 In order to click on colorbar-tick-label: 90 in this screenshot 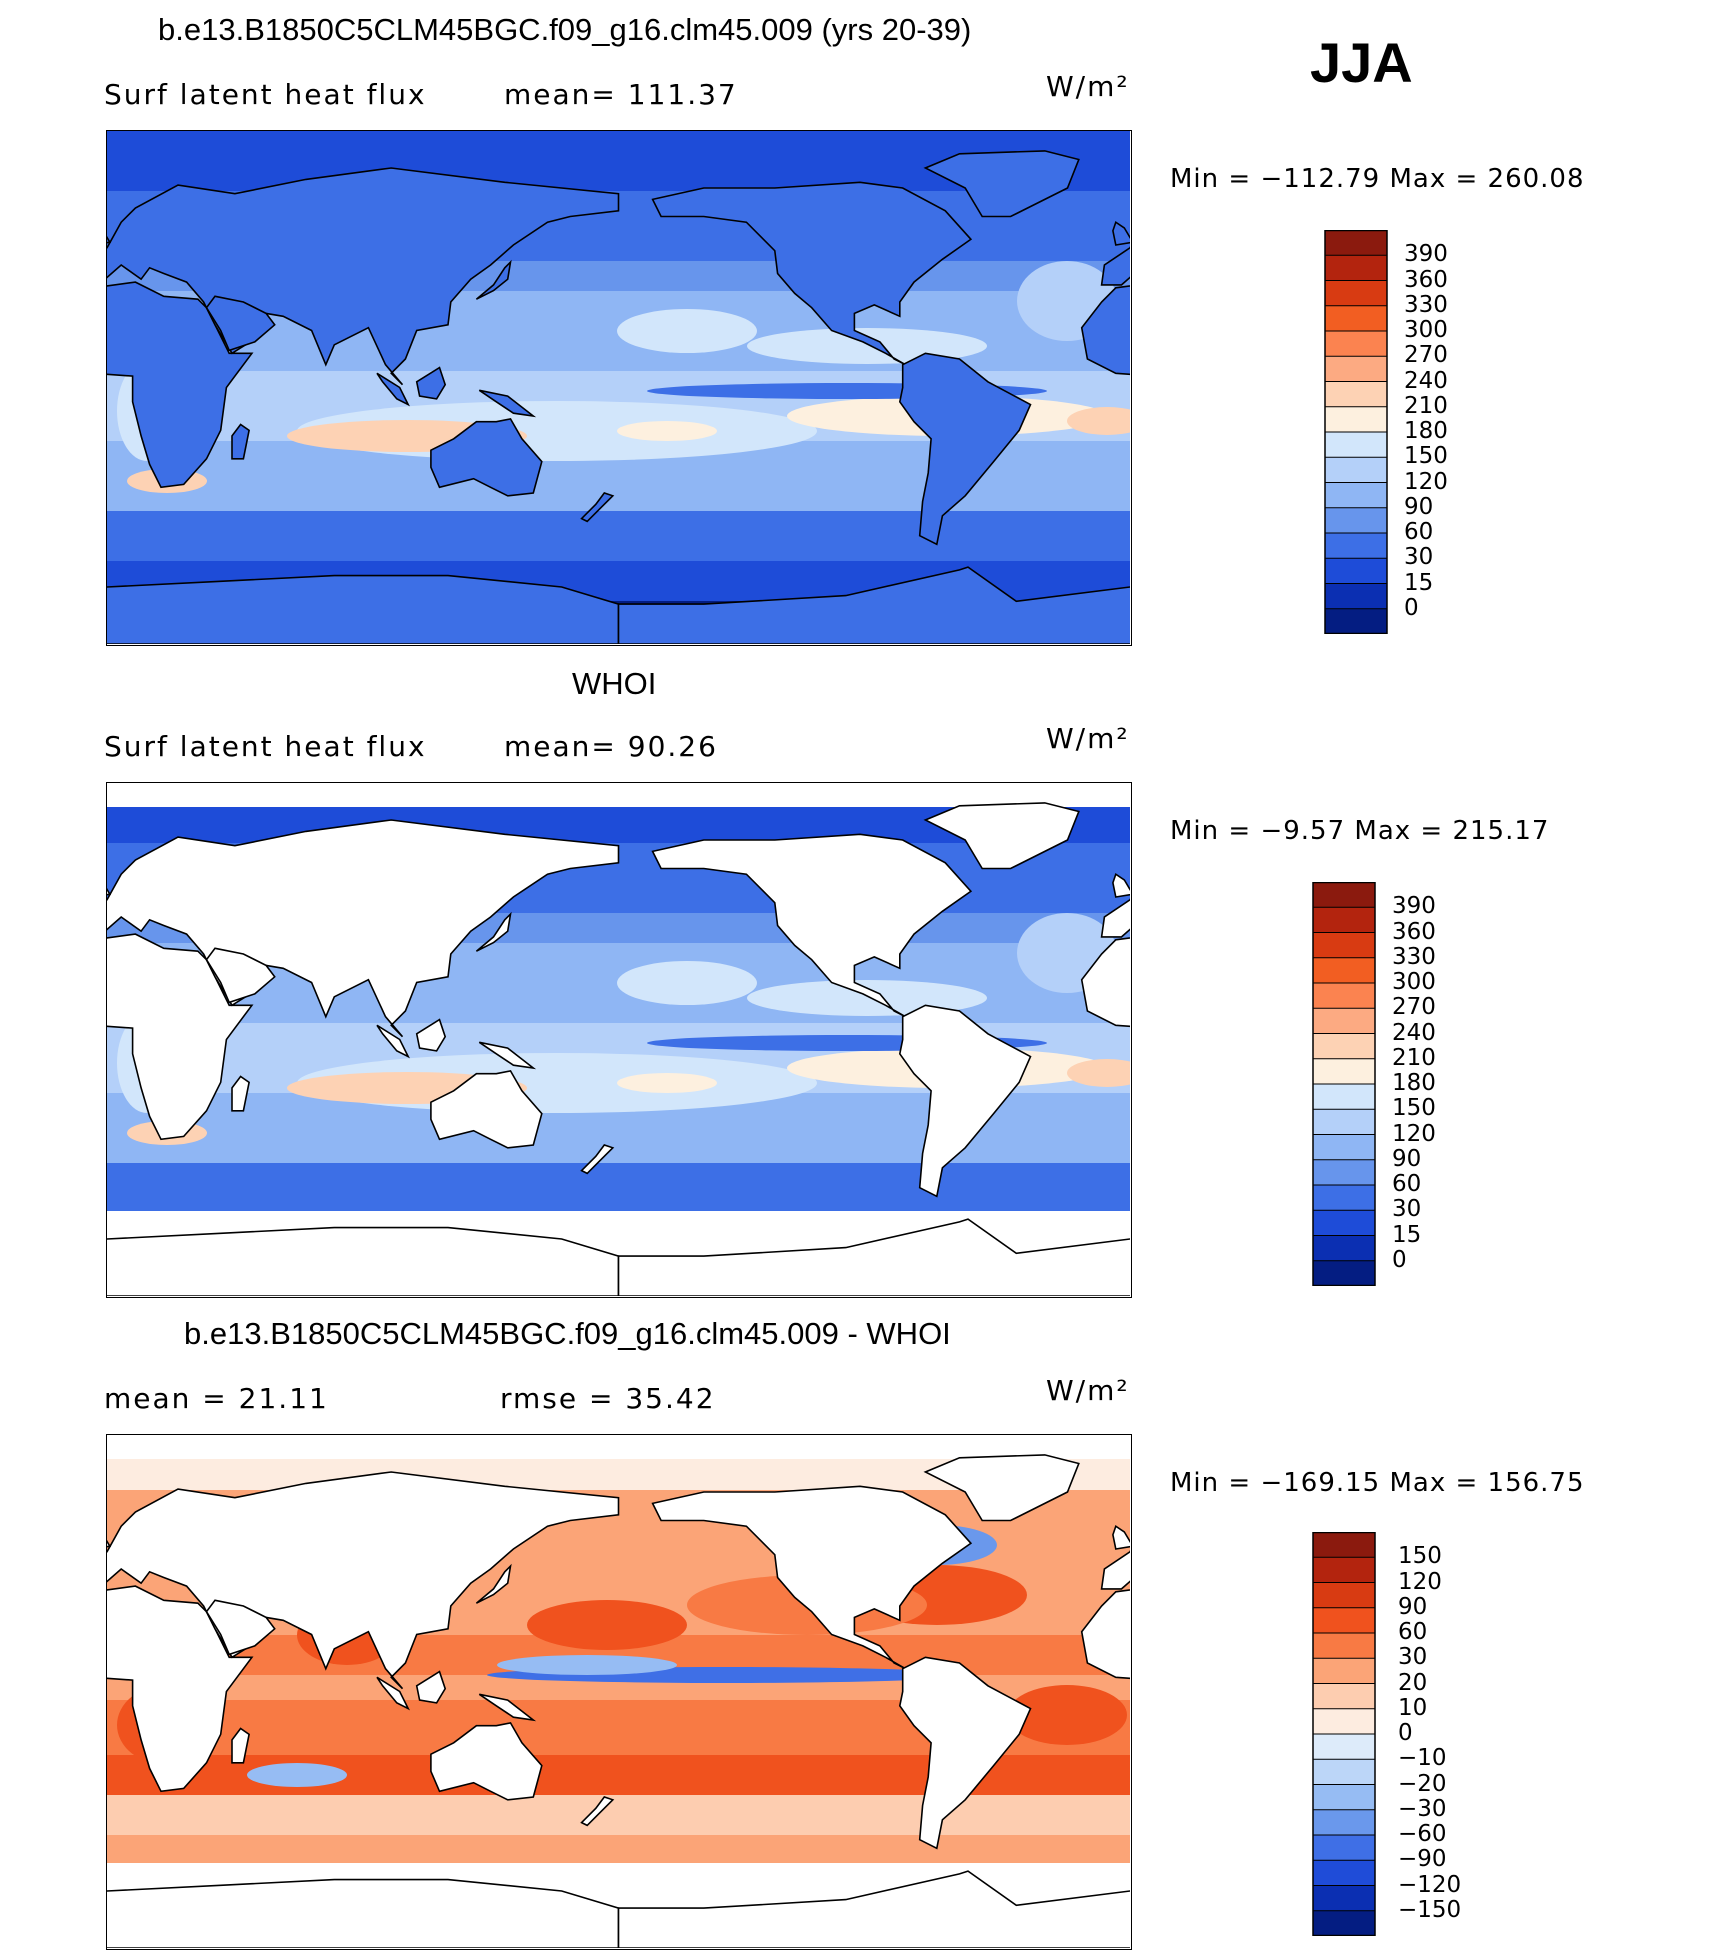, I will do `click(1407, 1158)`.